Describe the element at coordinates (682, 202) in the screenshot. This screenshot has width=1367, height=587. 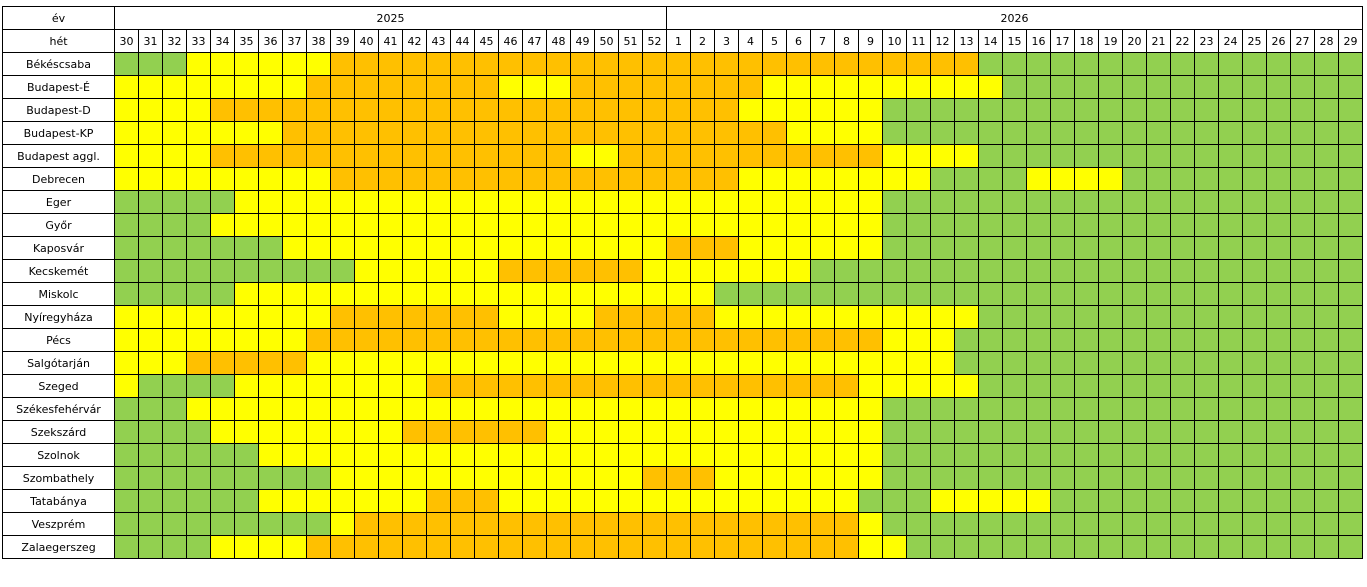
I see `city-row: Eger` at that location.